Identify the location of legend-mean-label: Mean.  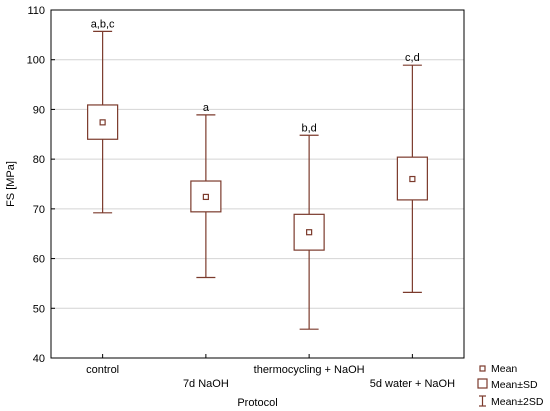
(504, 369).